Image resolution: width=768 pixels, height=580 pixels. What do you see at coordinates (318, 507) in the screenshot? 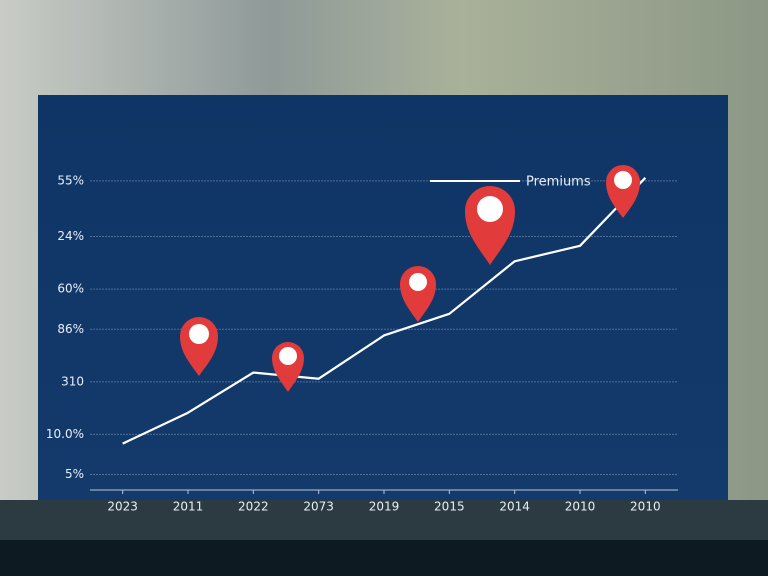
I see `x-tick-label: 2073` at bounding box center [318, 507].